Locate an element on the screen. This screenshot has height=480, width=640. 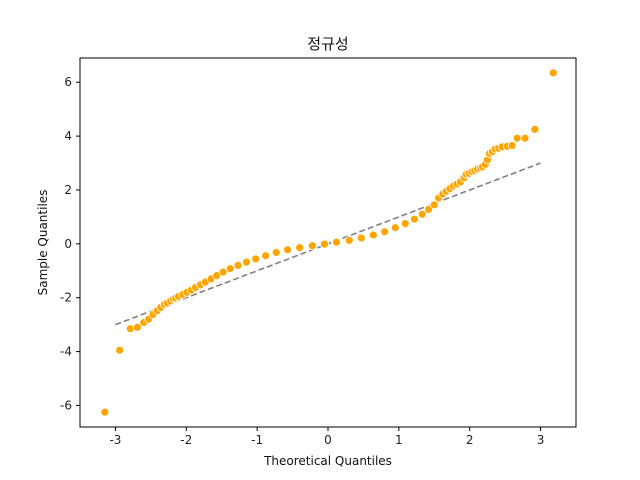
x-tick-label: -3 is located at coordinates (115, 440).